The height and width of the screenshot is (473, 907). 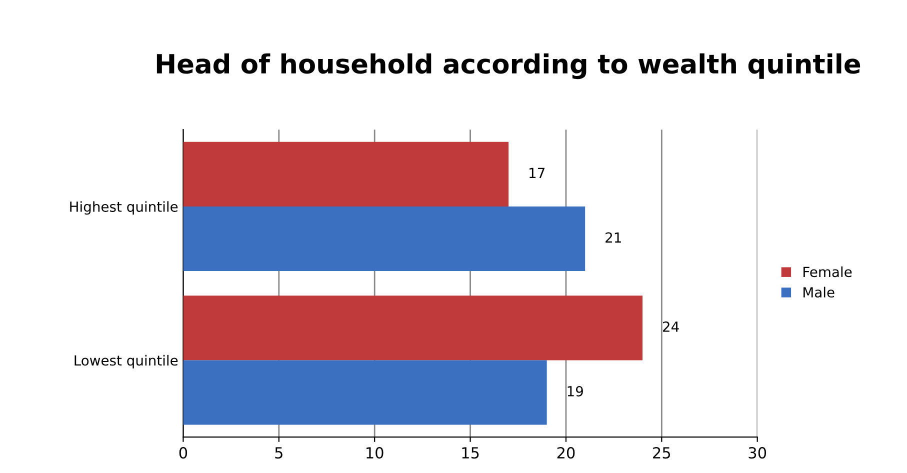 What do you see at coordinates (183, 453) in the screenshot?
I see `x-tick-label: 0` at bounding box center [183, 453].